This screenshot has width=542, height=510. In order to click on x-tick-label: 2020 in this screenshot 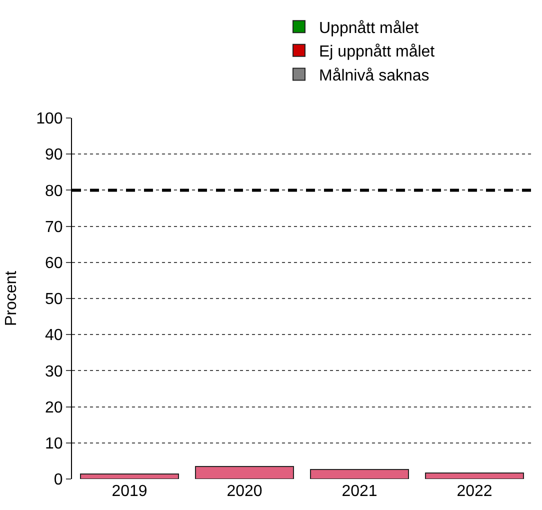, I will do `click(244, 491)`.